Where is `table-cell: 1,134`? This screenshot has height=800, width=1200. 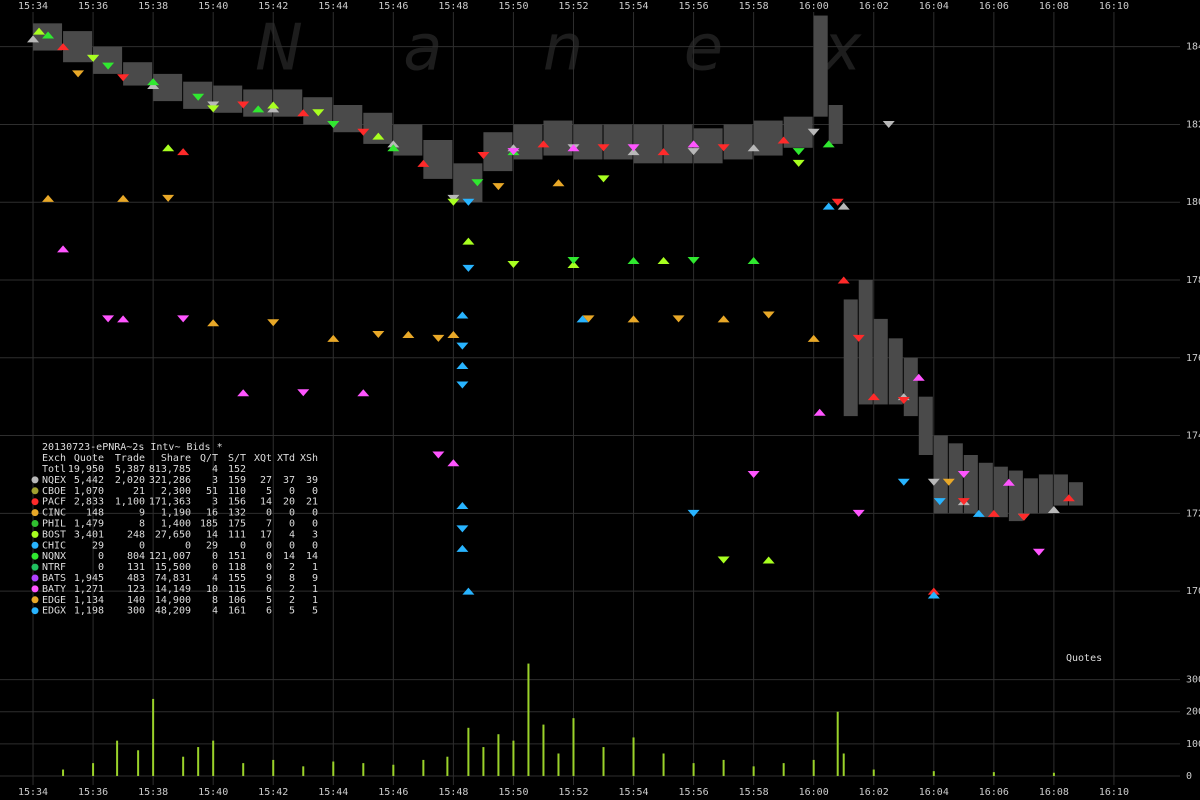
table-cell: 1,134 is located at coordinates (89, 600).